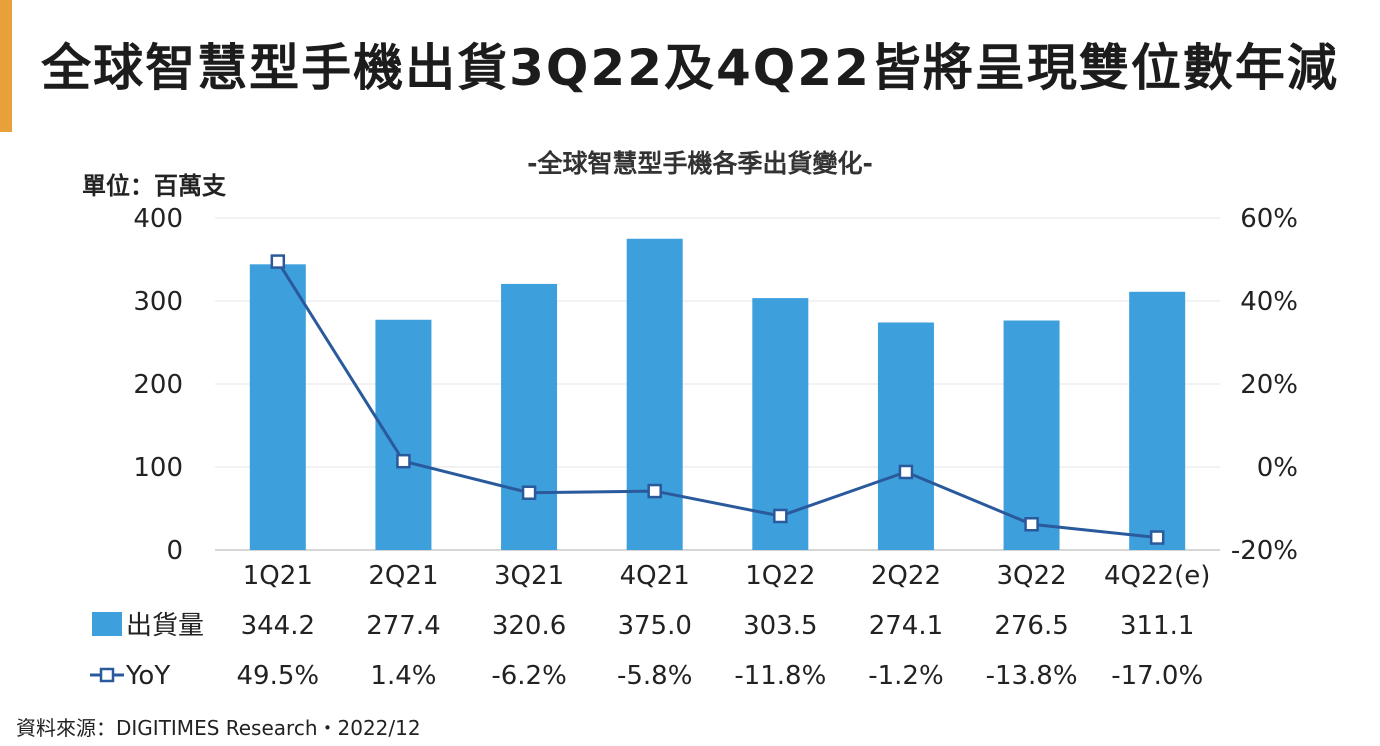 This screenshot has height=746, width=1380. I want to click on page-title: 全球智慧型手機出貨3Q22及4Q22皆將呈現雙位數年減, so click(690, 68).